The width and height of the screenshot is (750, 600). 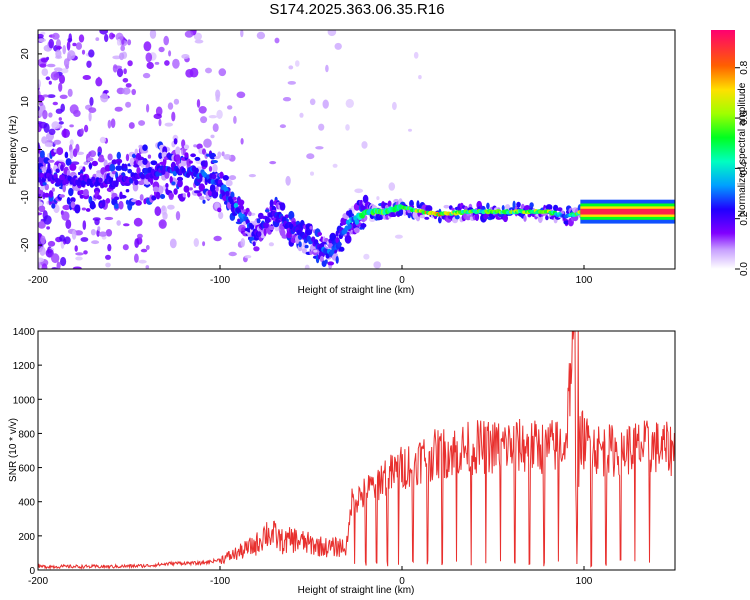 What do you see at coordinates (26, 469) in the screenshot?
I see `snr-y-tick-label: 600` at bounding box center [26, 469].